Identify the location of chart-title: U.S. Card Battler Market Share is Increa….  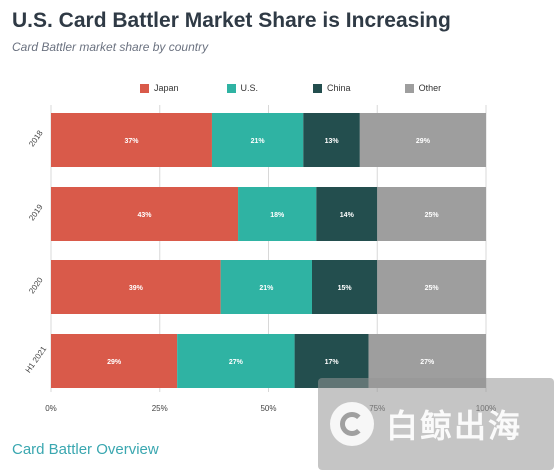
(231, 20).